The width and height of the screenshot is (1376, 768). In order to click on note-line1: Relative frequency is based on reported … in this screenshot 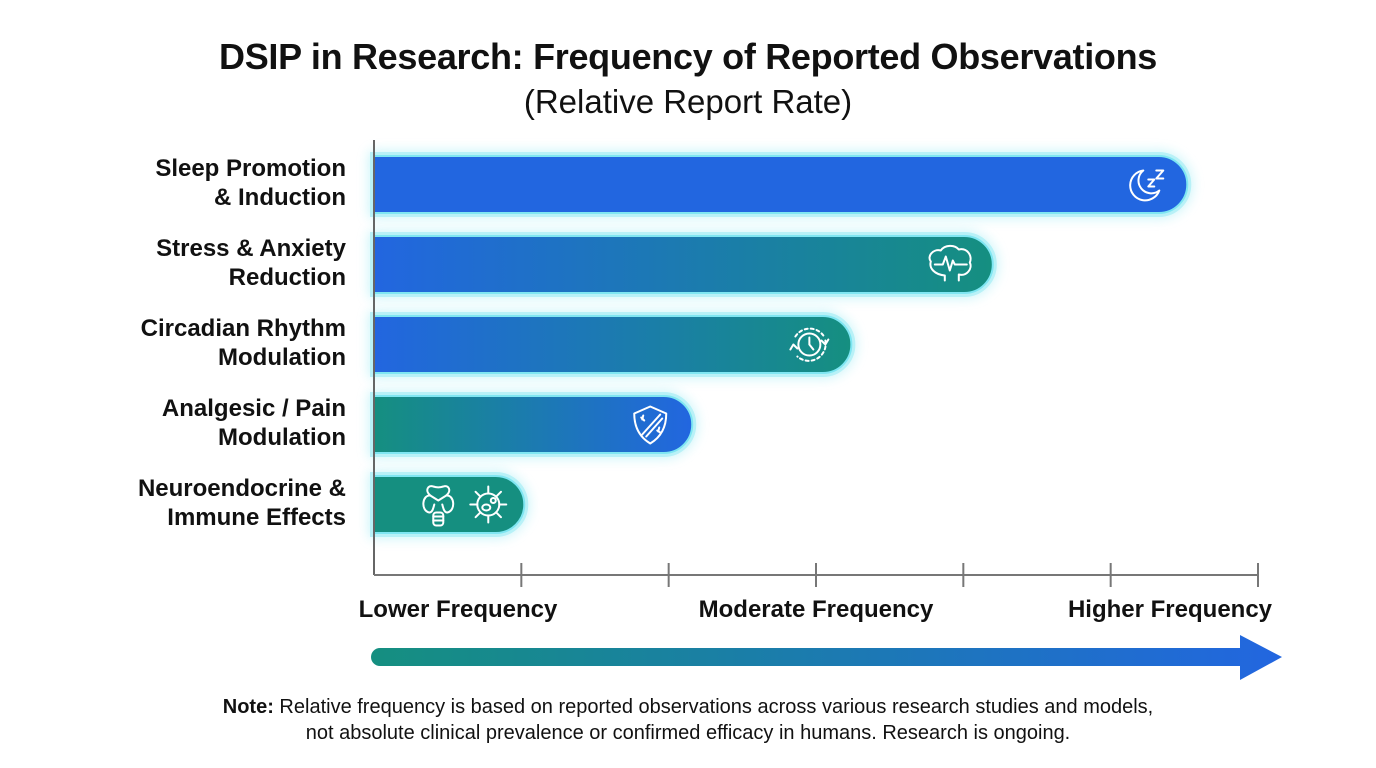, I will do `click(713, 707)`.